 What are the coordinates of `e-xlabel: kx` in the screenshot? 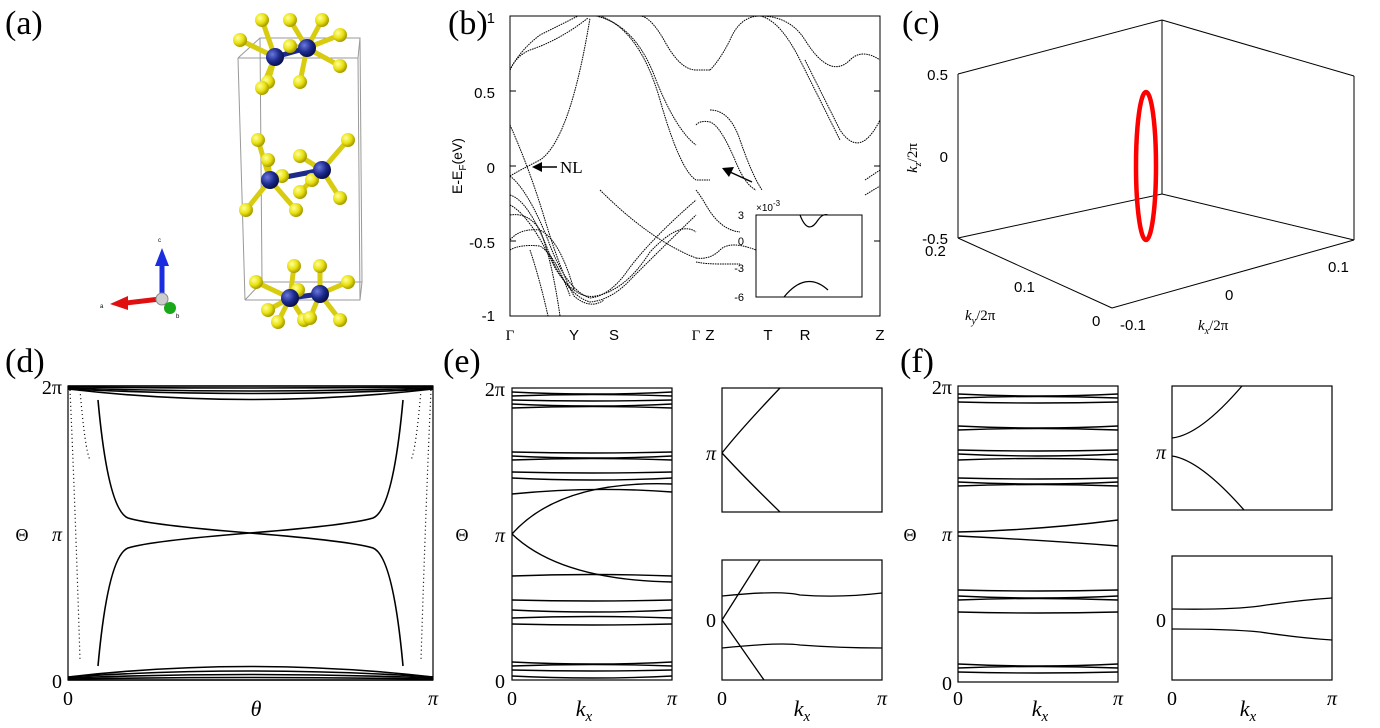 It's located at (584, 710).